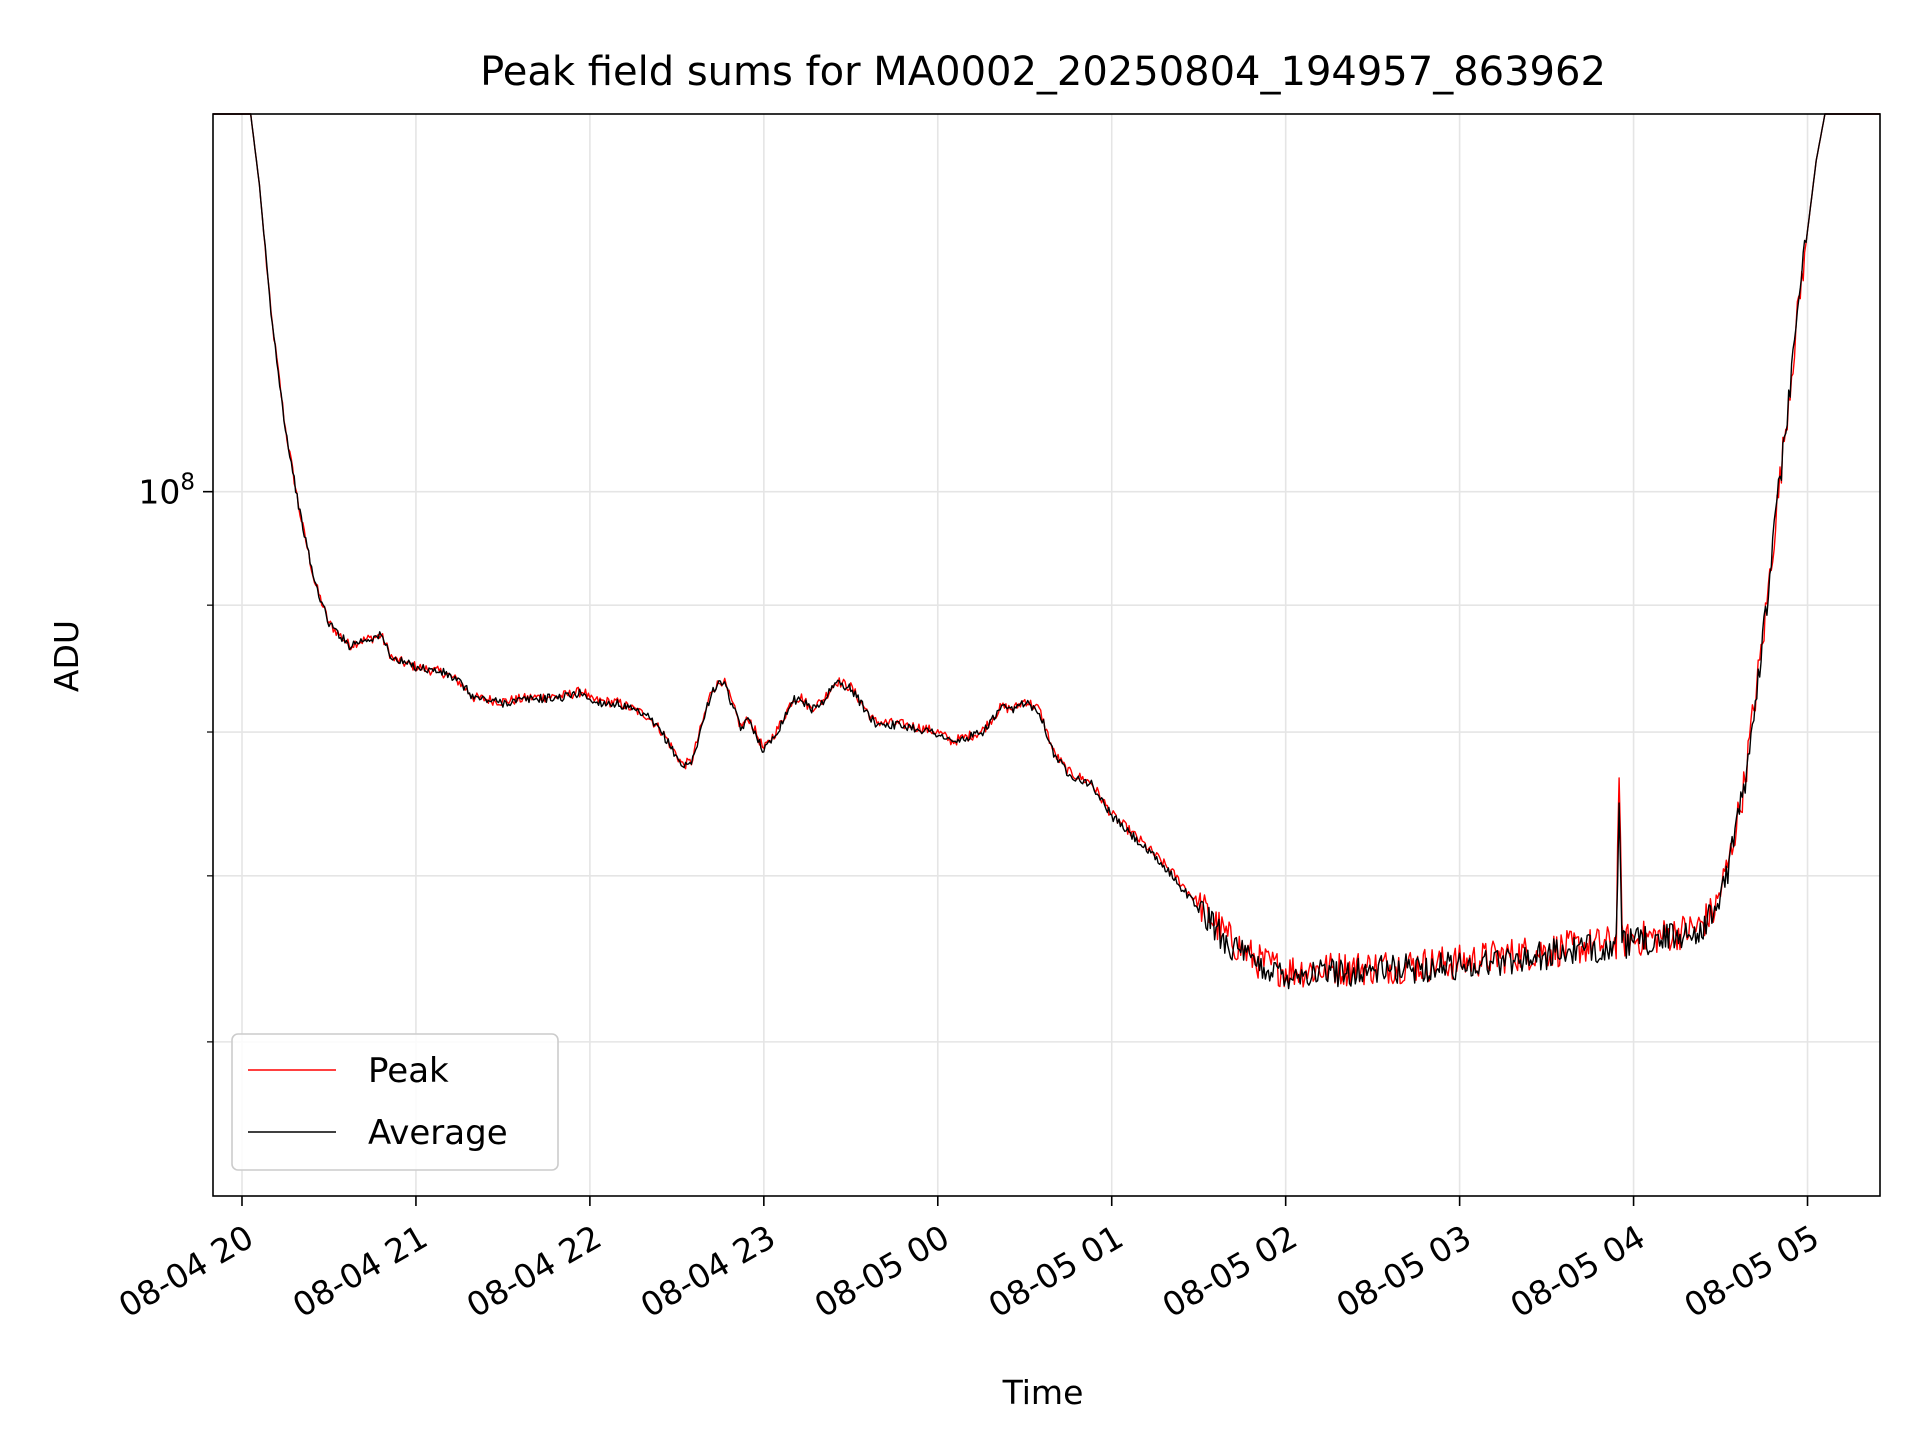 This screenshot has height=1445, width=1920. Describe the element at coordinates (408, 1071) in the screenshot. I see `legend-label-peak: Peak` at that location.